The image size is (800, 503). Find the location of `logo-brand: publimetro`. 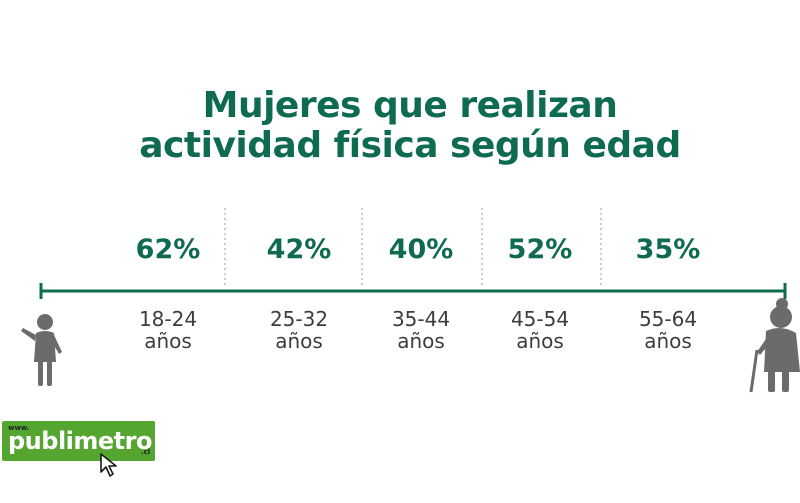

logo-brand: publimetro is located at coordinates (80, 441).